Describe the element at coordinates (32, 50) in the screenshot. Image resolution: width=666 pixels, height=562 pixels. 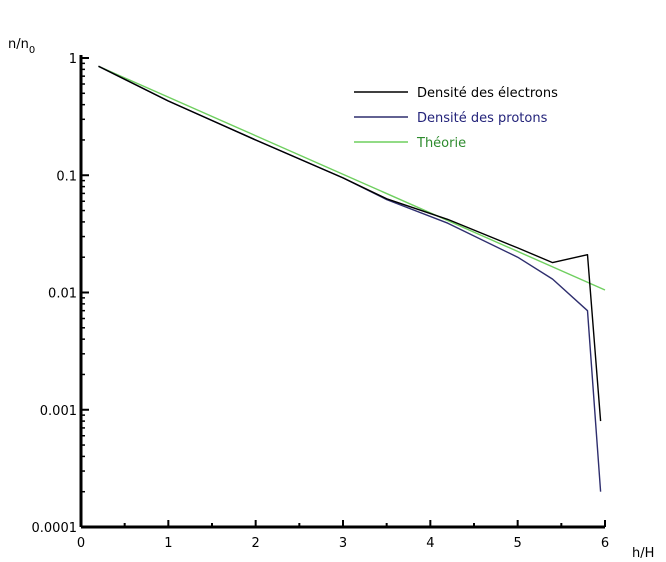
I see `y-axis-label-subscript: 0` at that location.